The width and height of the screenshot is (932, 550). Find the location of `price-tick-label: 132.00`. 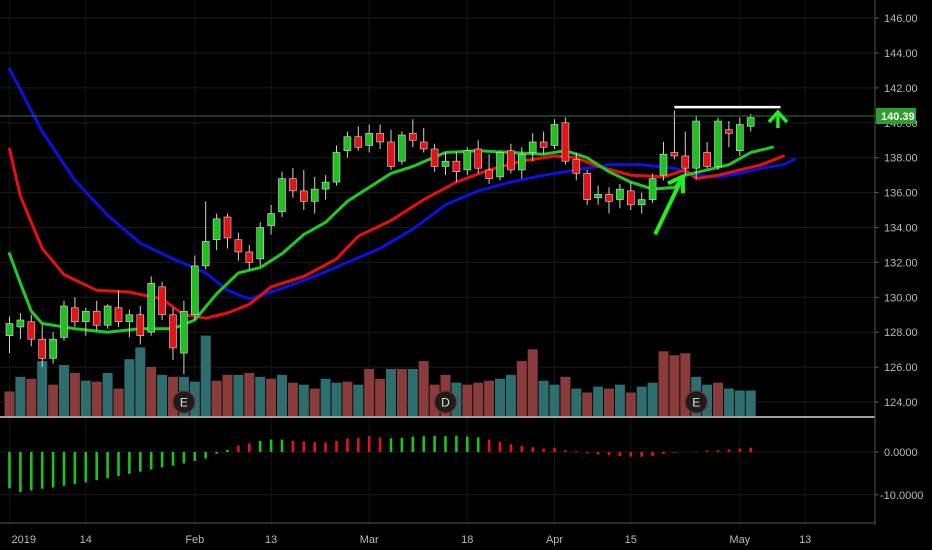

price-tick-label: 132.00 is located at coordinates (901, 263).